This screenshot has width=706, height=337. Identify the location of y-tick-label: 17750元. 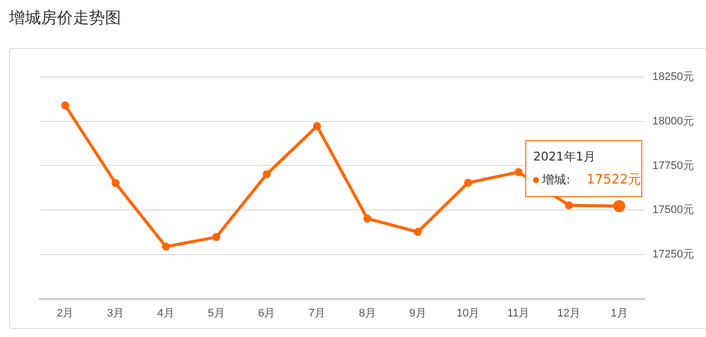
(673, 166).